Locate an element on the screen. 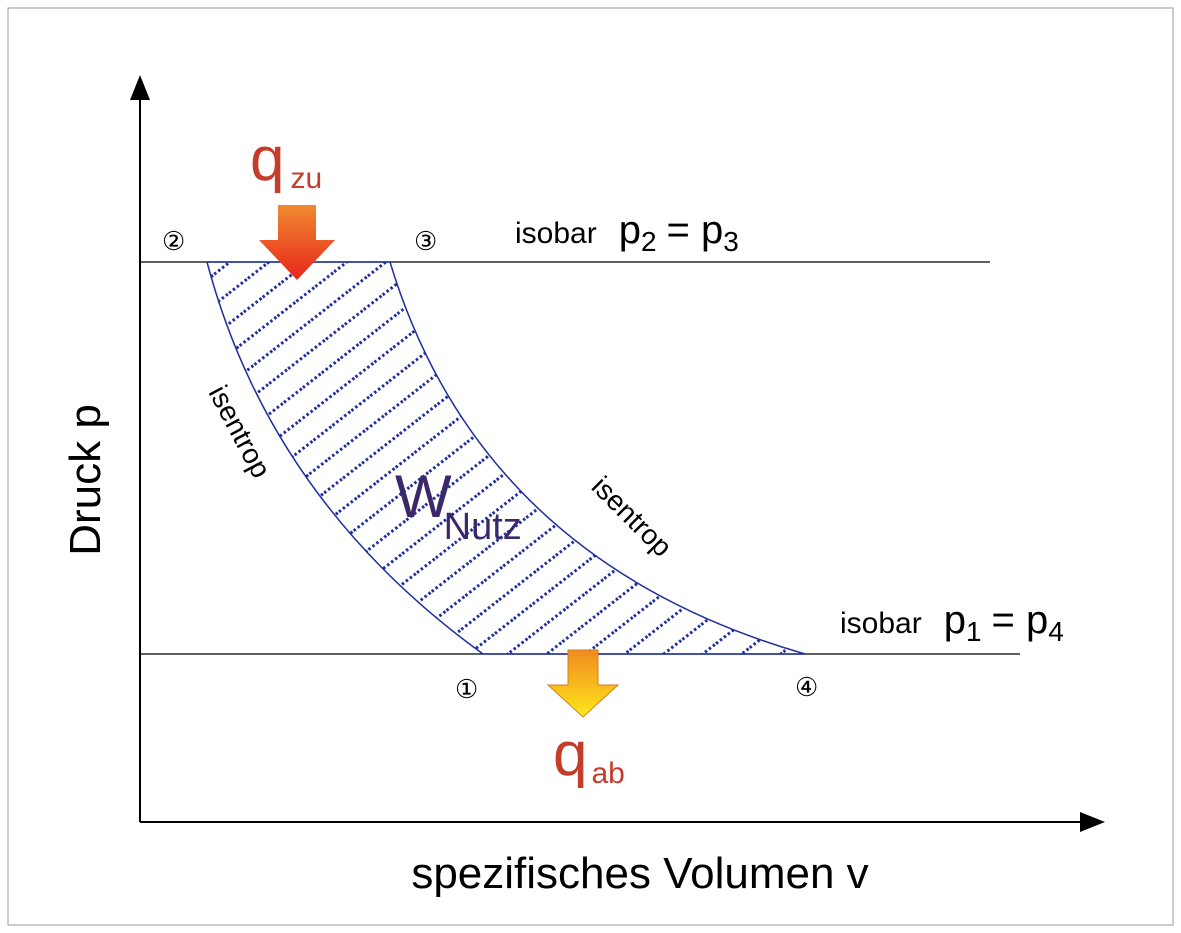  heat-out-arrow is located at coordinates (583, 683).